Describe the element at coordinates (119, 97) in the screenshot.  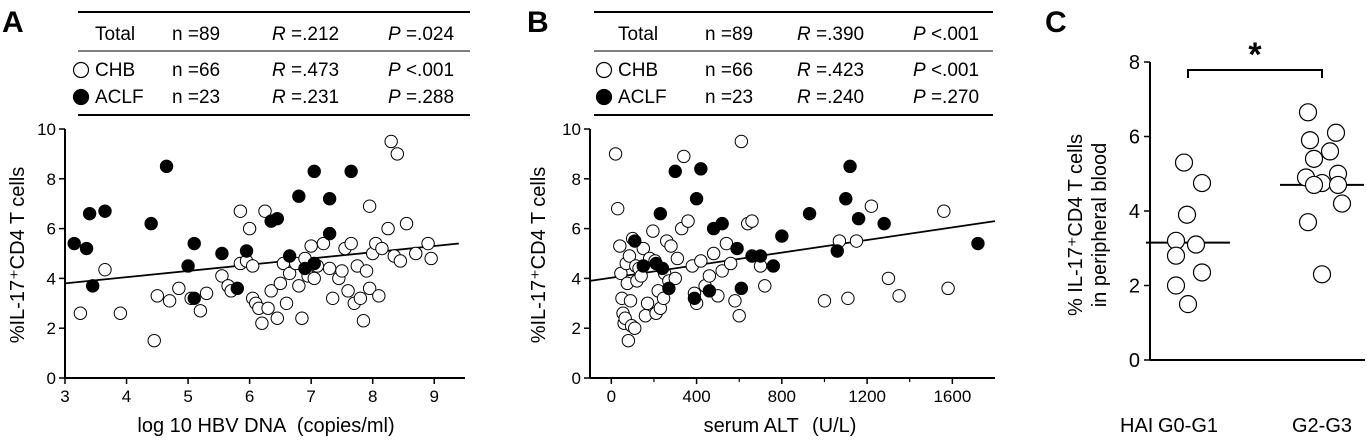
I see `stats-group-label: ACLF` at that location.